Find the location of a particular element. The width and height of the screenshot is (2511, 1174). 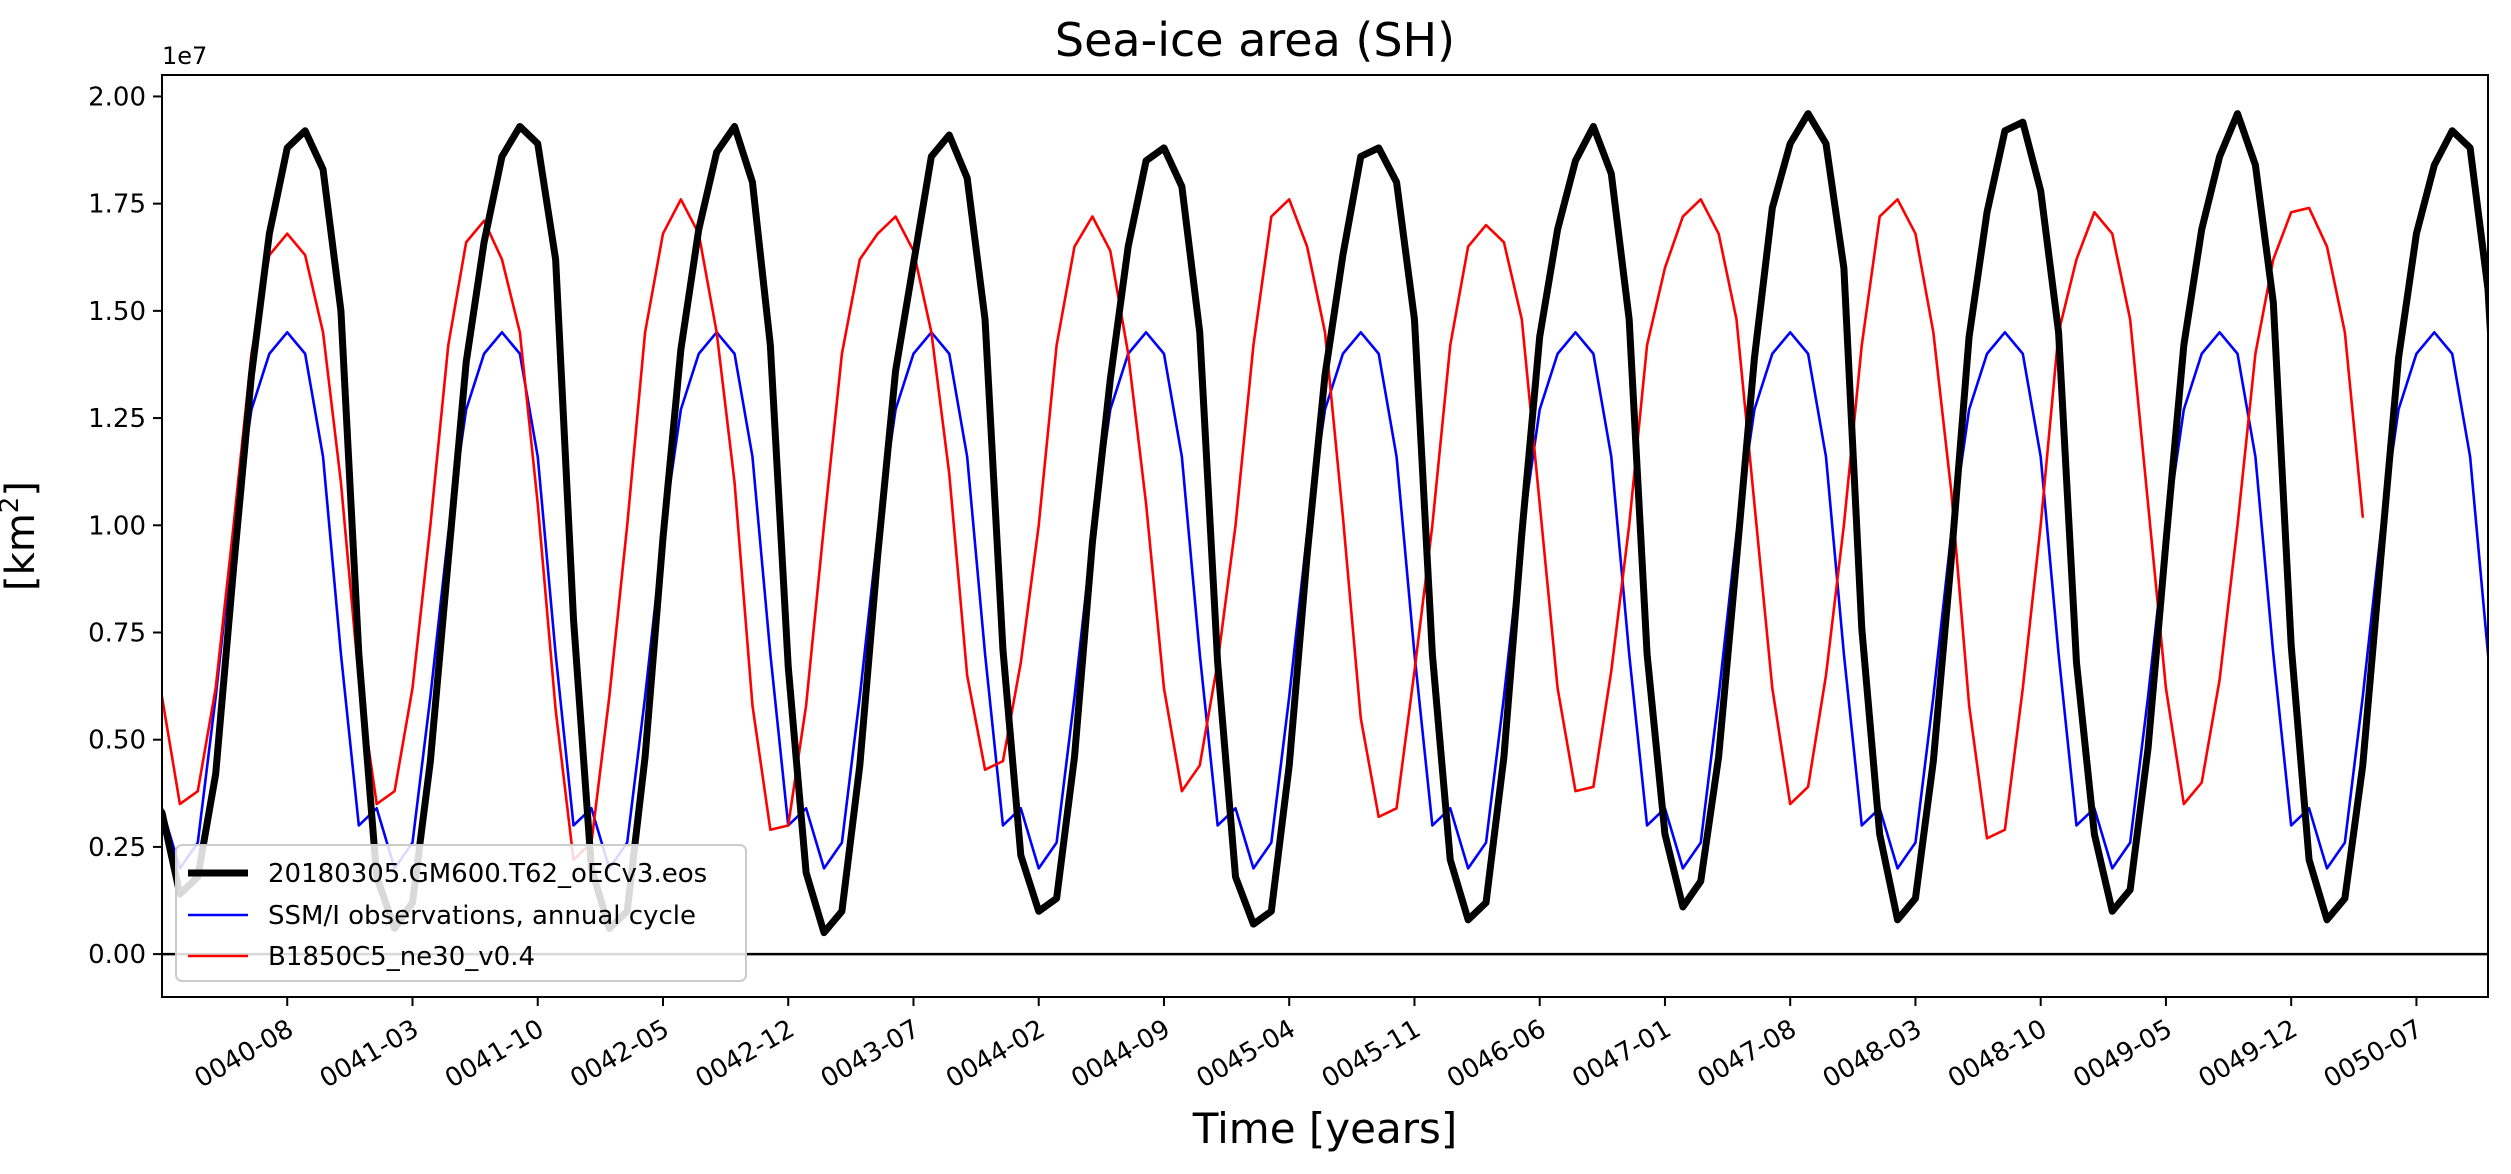

y-axis-label-superscript: 2 is located at coordinates (12, 505).